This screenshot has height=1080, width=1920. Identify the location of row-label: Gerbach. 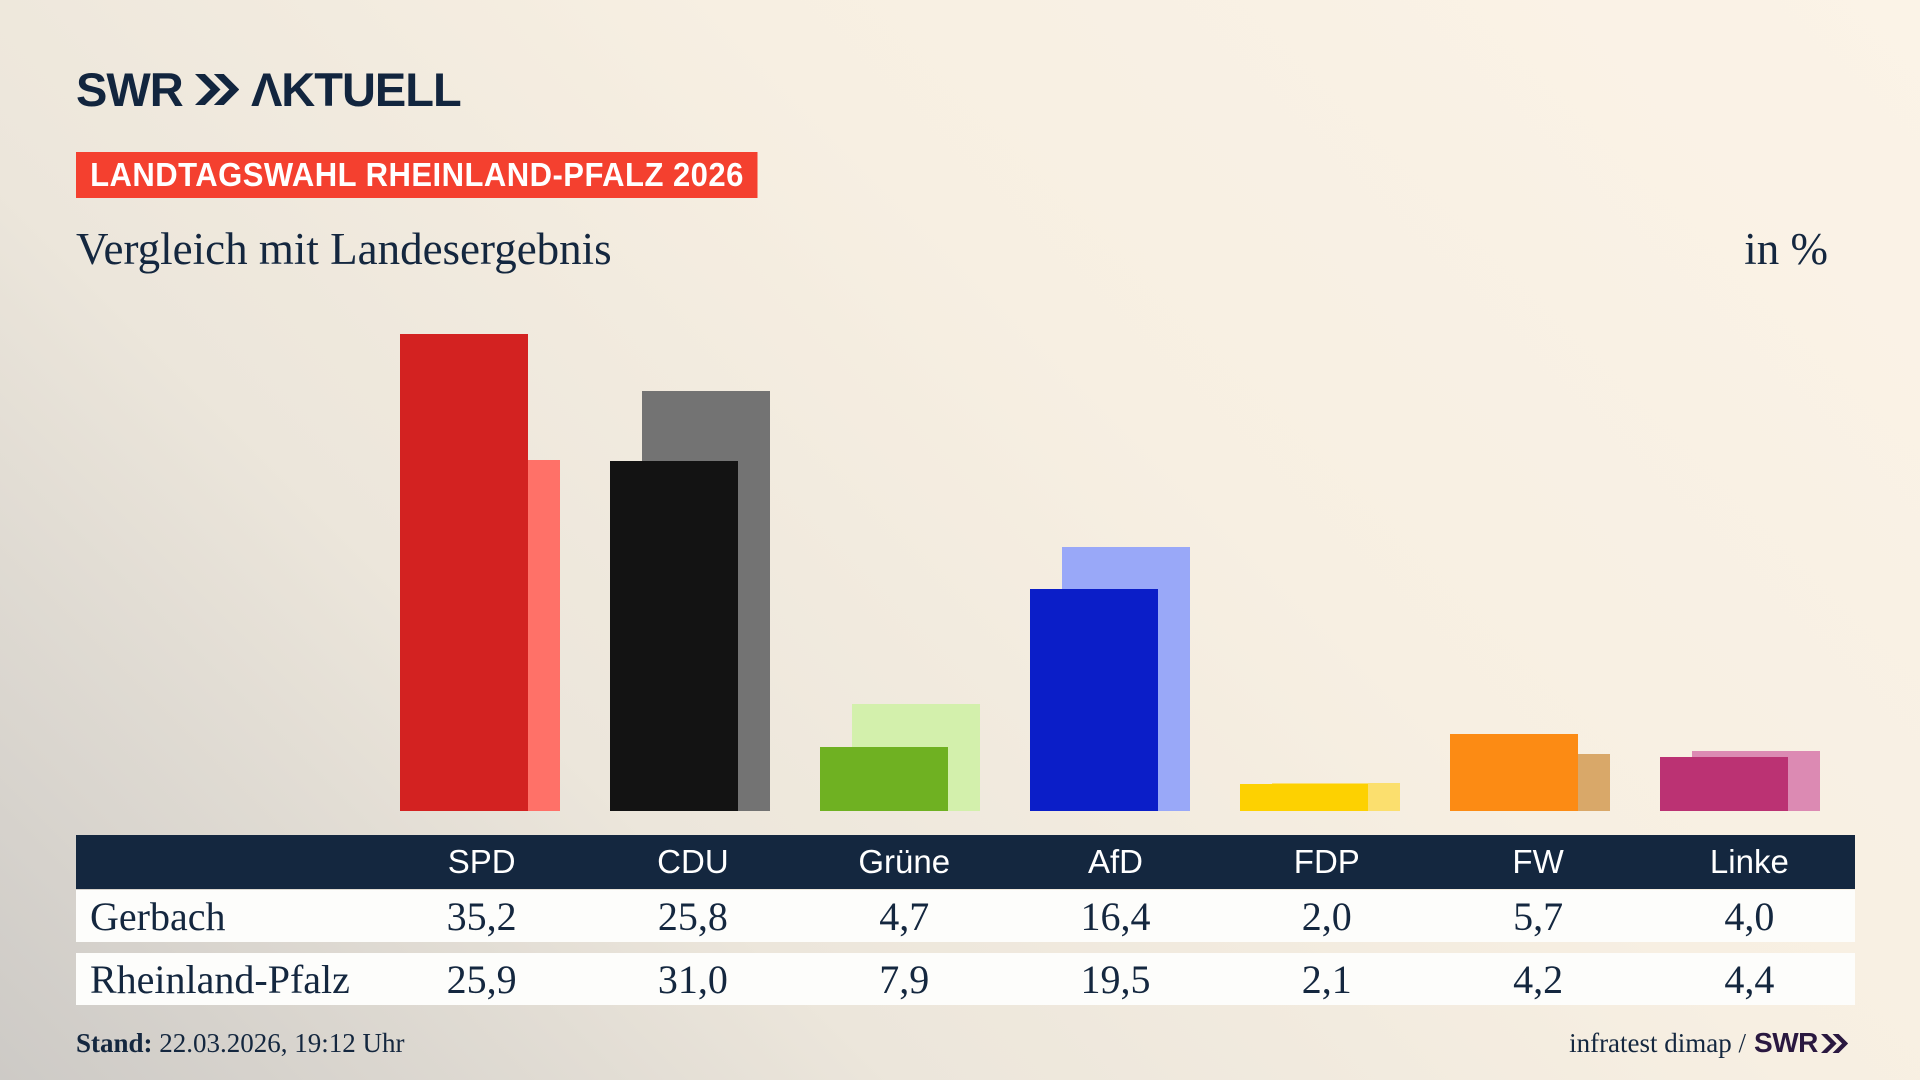
(158, 916).